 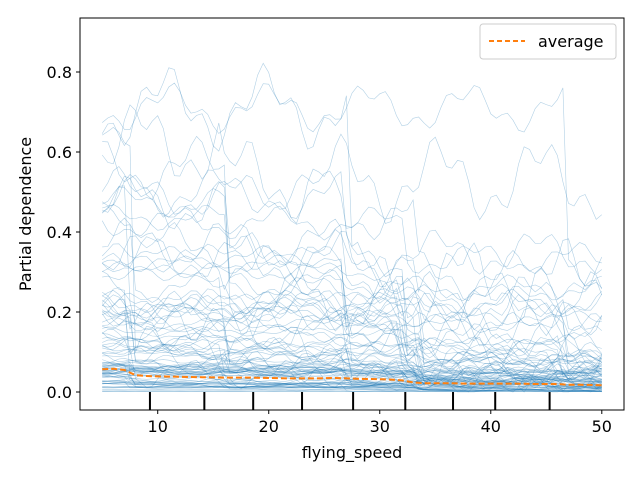 What do you see at coordinates (380, 426) in the screenshot?
I see `x-tick-label: 30` at bounding box center [380, 426].